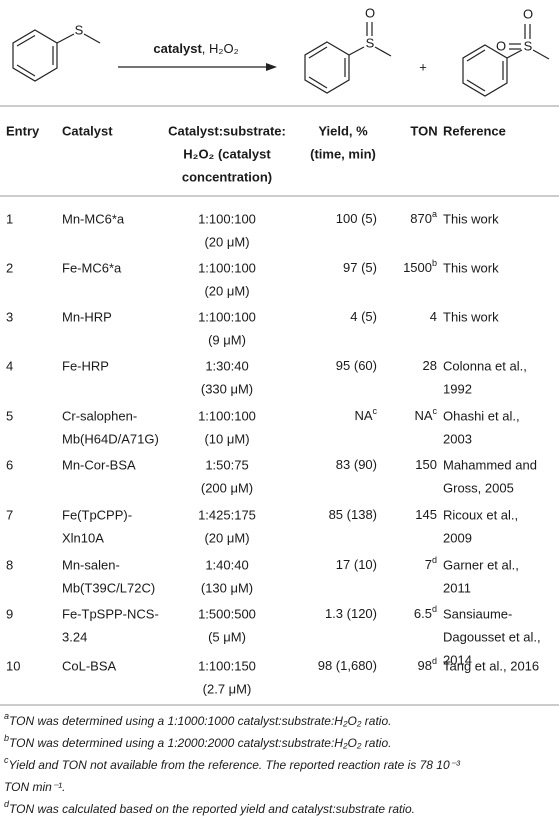  Describe the element at coordinates (356, 365) in the screenshot. I see `yield-value: 95 (60)` at that location.